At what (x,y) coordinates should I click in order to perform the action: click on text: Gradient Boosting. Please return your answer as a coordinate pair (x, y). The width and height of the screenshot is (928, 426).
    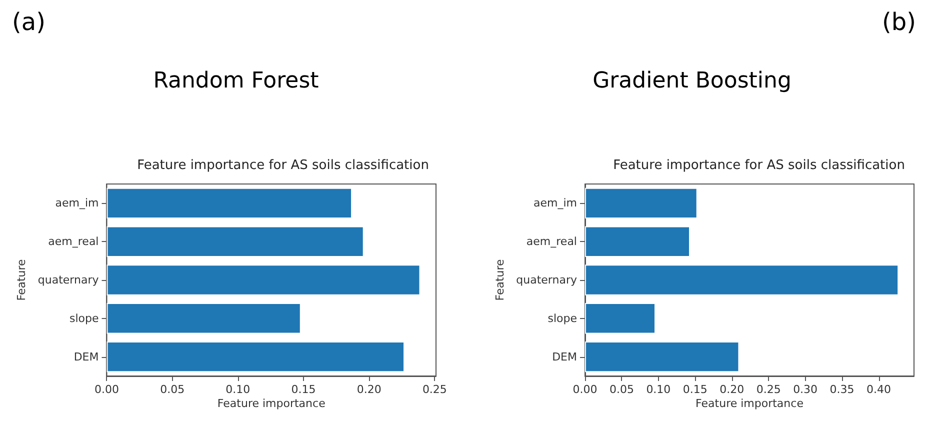
    Looking at the image, I should click on (692, 81).